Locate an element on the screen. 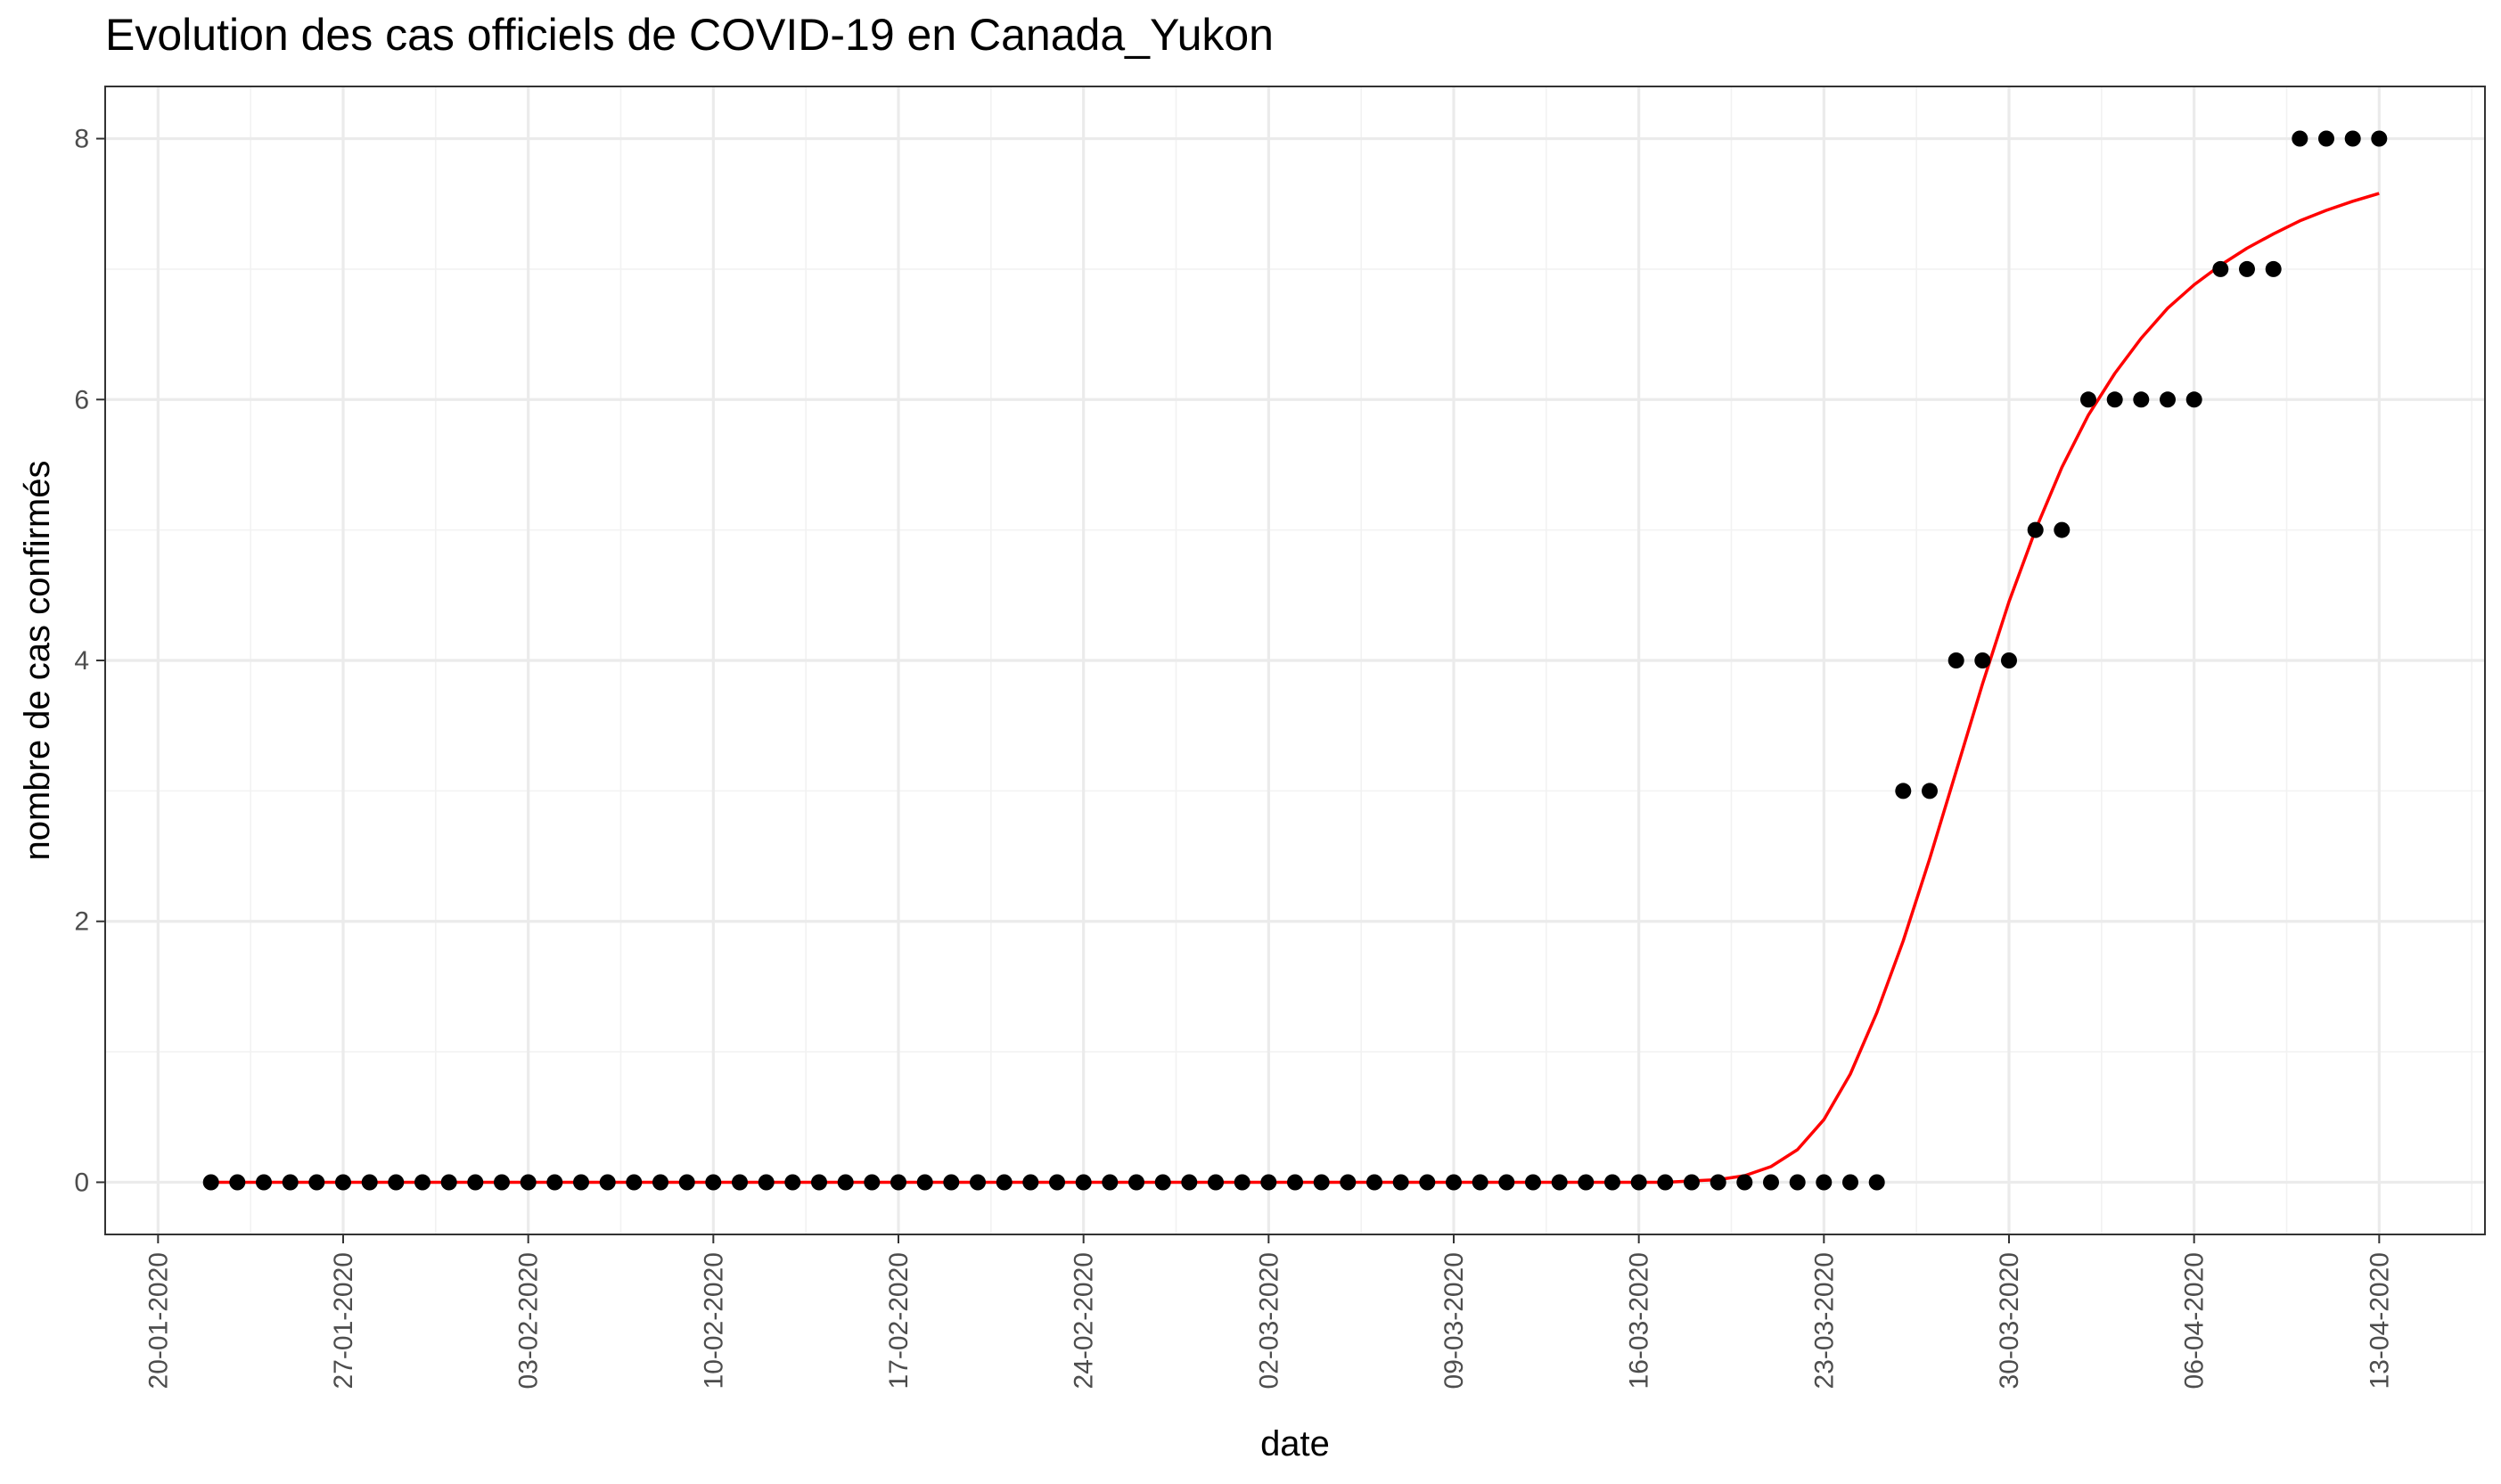  x-tick-label: 30-03-2020 is located at coordinates (2010, 1320).